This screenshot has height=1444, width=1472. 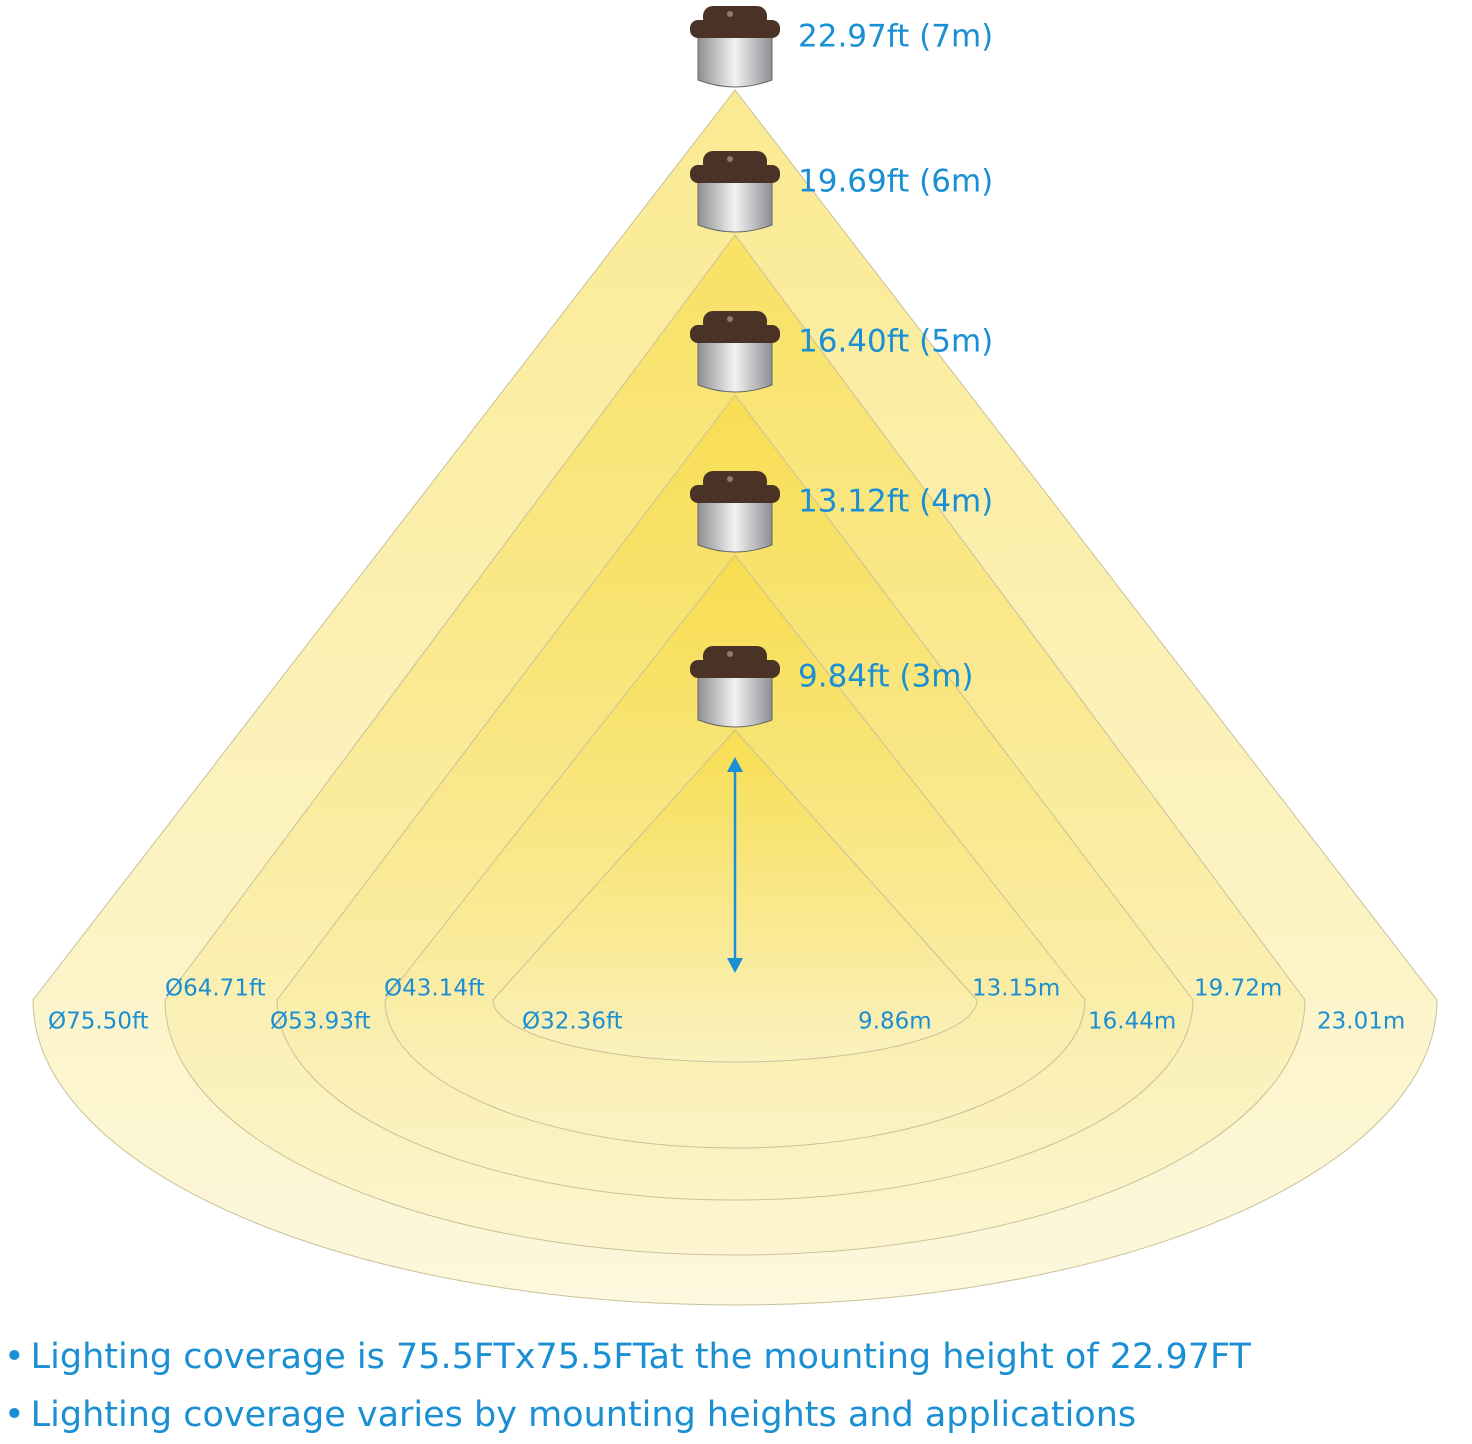 I want to click on height-label: 13.12ft (4m), so click(x=895, y=502).